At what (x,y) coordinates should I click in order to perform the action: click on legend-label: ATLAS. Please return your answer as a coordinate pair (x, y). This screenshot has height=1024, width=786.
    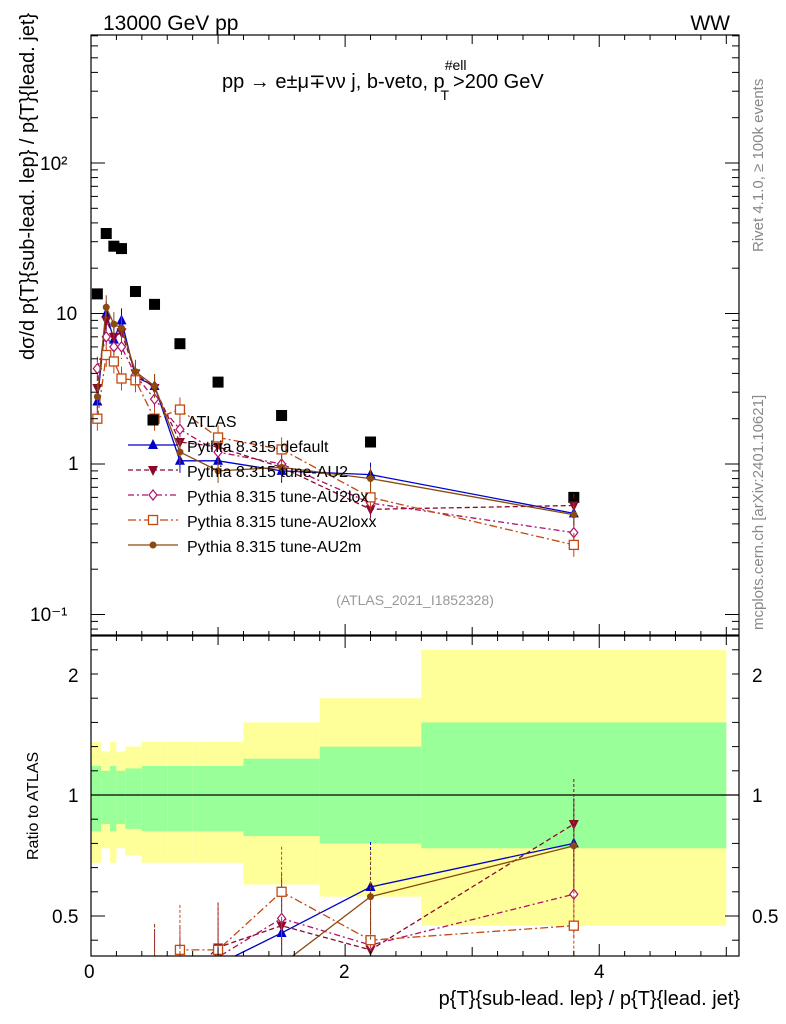
    Looking at the image, I should click on (212, 422).